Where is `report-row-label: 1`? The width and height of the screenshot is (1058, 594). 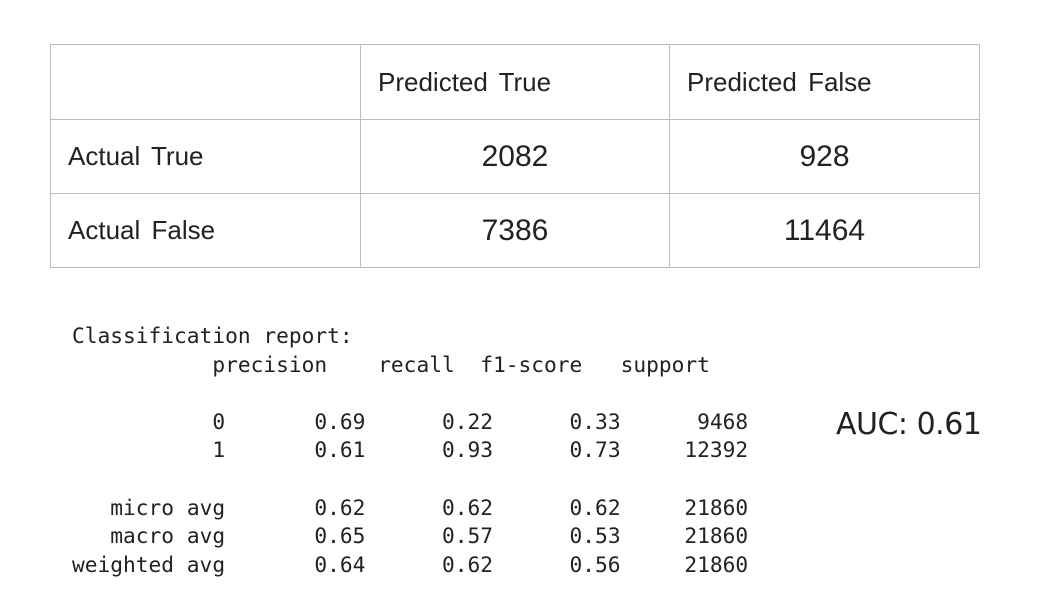 report-row-label: 1 is located at coordinates (219, 450).